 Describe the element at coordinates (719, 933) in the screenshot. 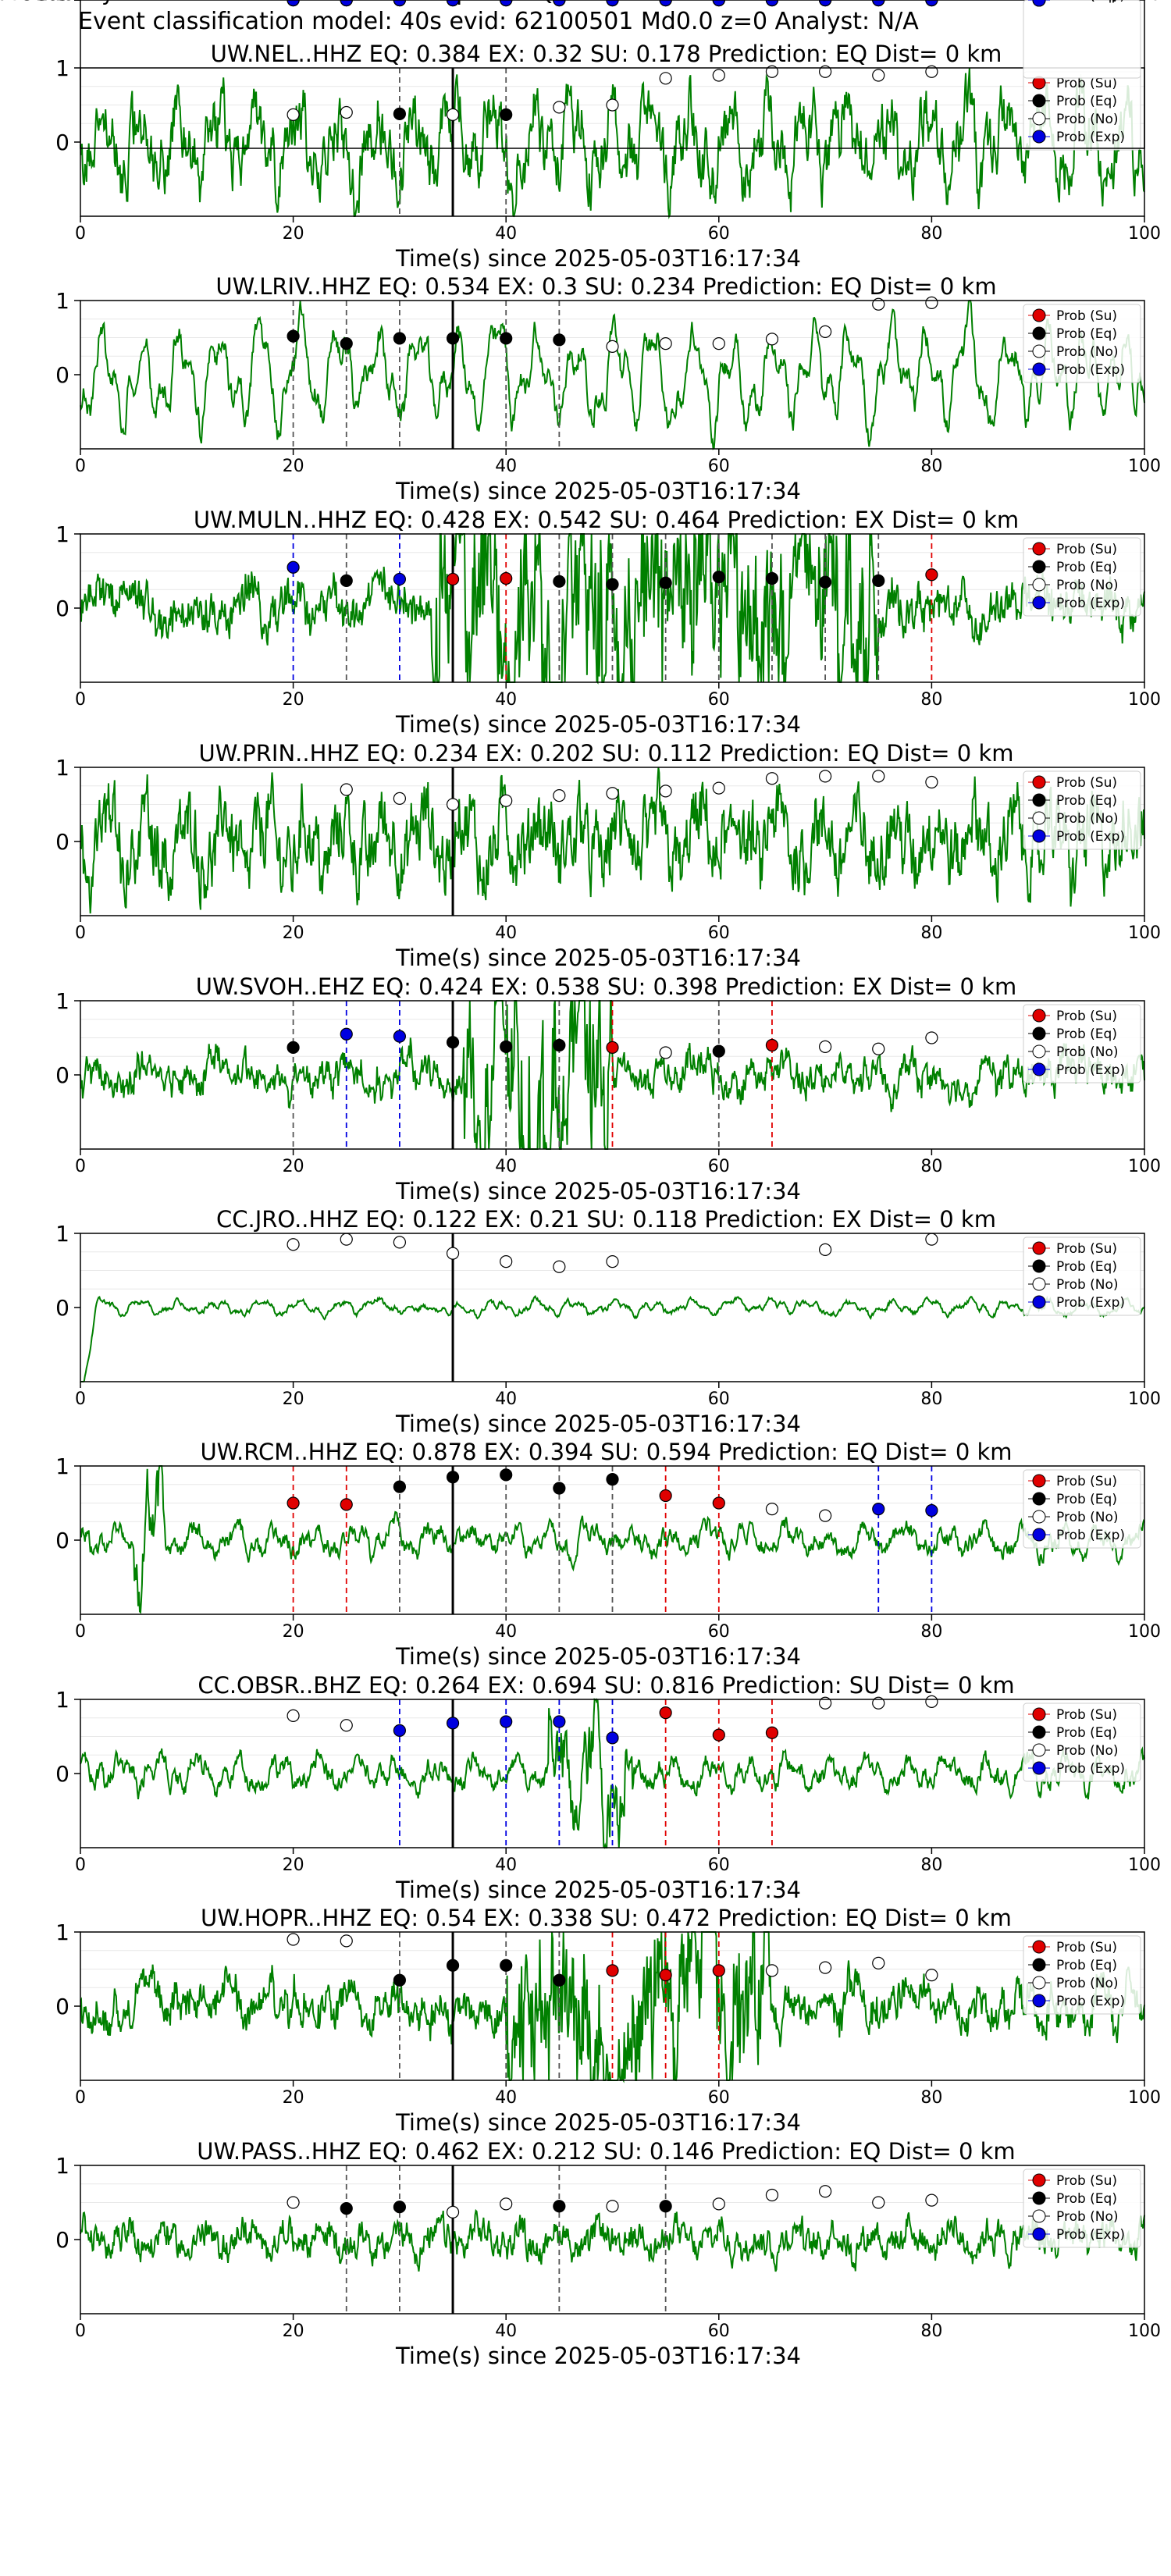

I see `x-tick-label-3-3: 60` at that location.